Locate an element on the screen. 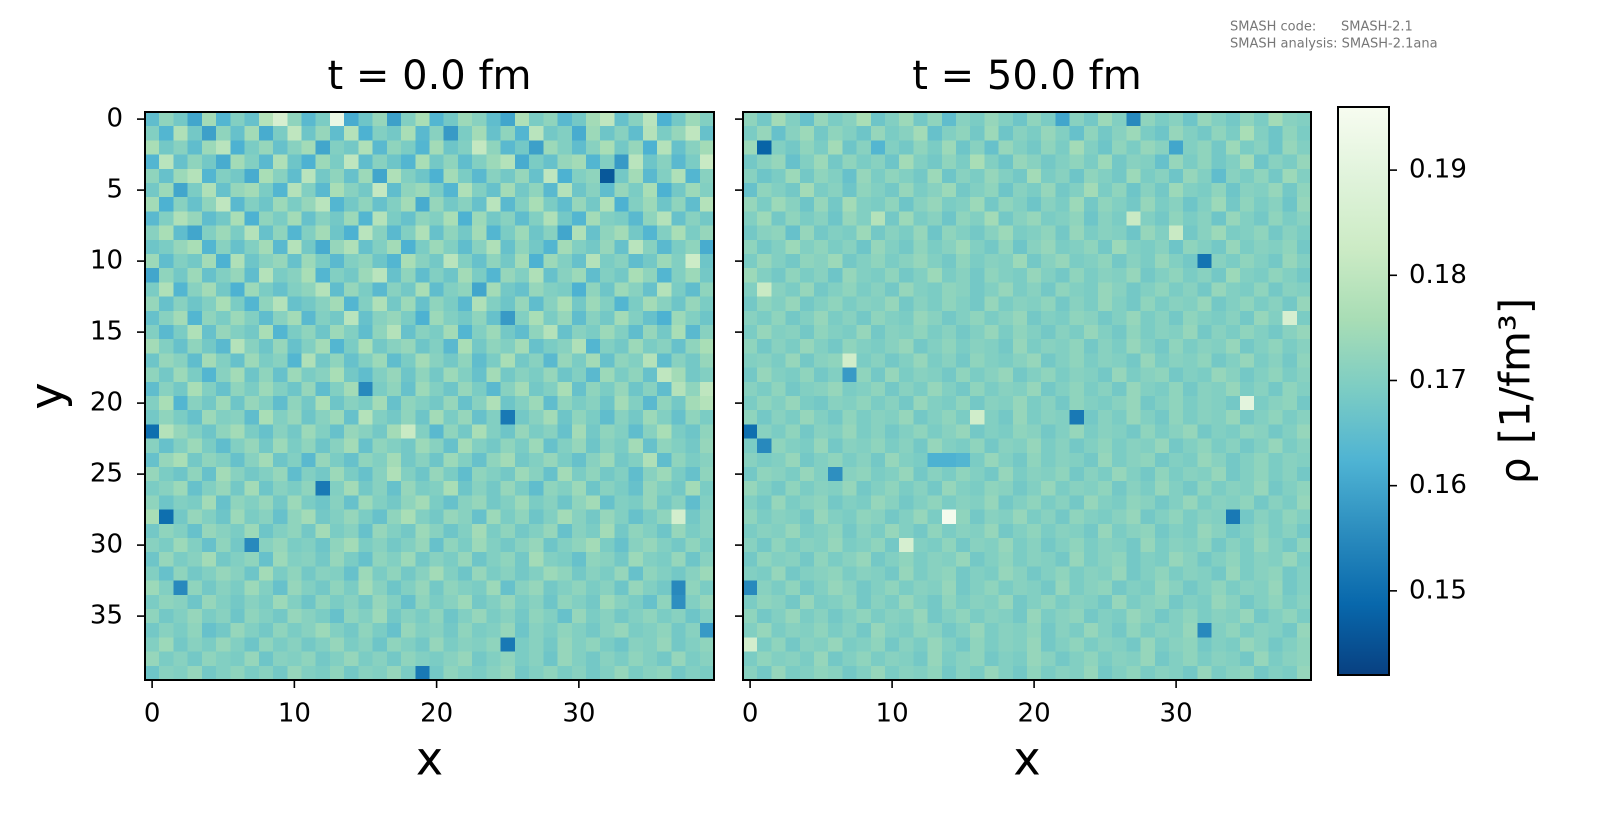 The image size is (1600, 834). x-tick-label: 20 is located at coordinates (1034, 714).